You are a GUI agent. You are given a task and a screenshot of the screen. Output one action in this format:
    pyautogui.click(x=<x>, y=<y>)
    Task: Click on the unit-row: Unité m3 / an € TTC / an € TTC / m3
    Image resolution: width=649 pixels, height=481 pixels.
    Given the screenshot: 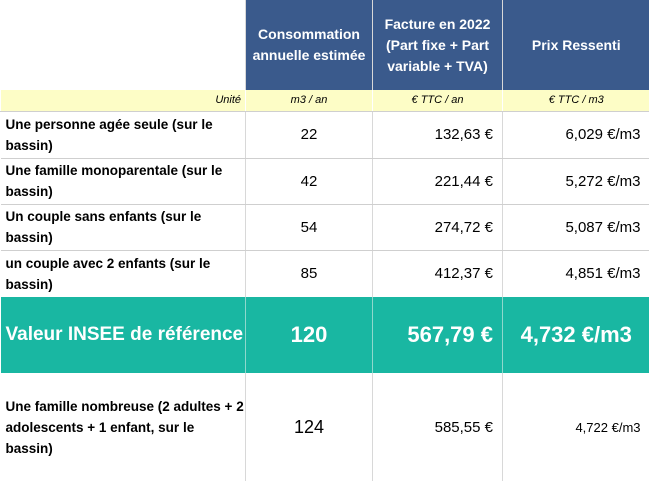 What is the action you would take?
    pyautogui.click(x=324, y=101)
    